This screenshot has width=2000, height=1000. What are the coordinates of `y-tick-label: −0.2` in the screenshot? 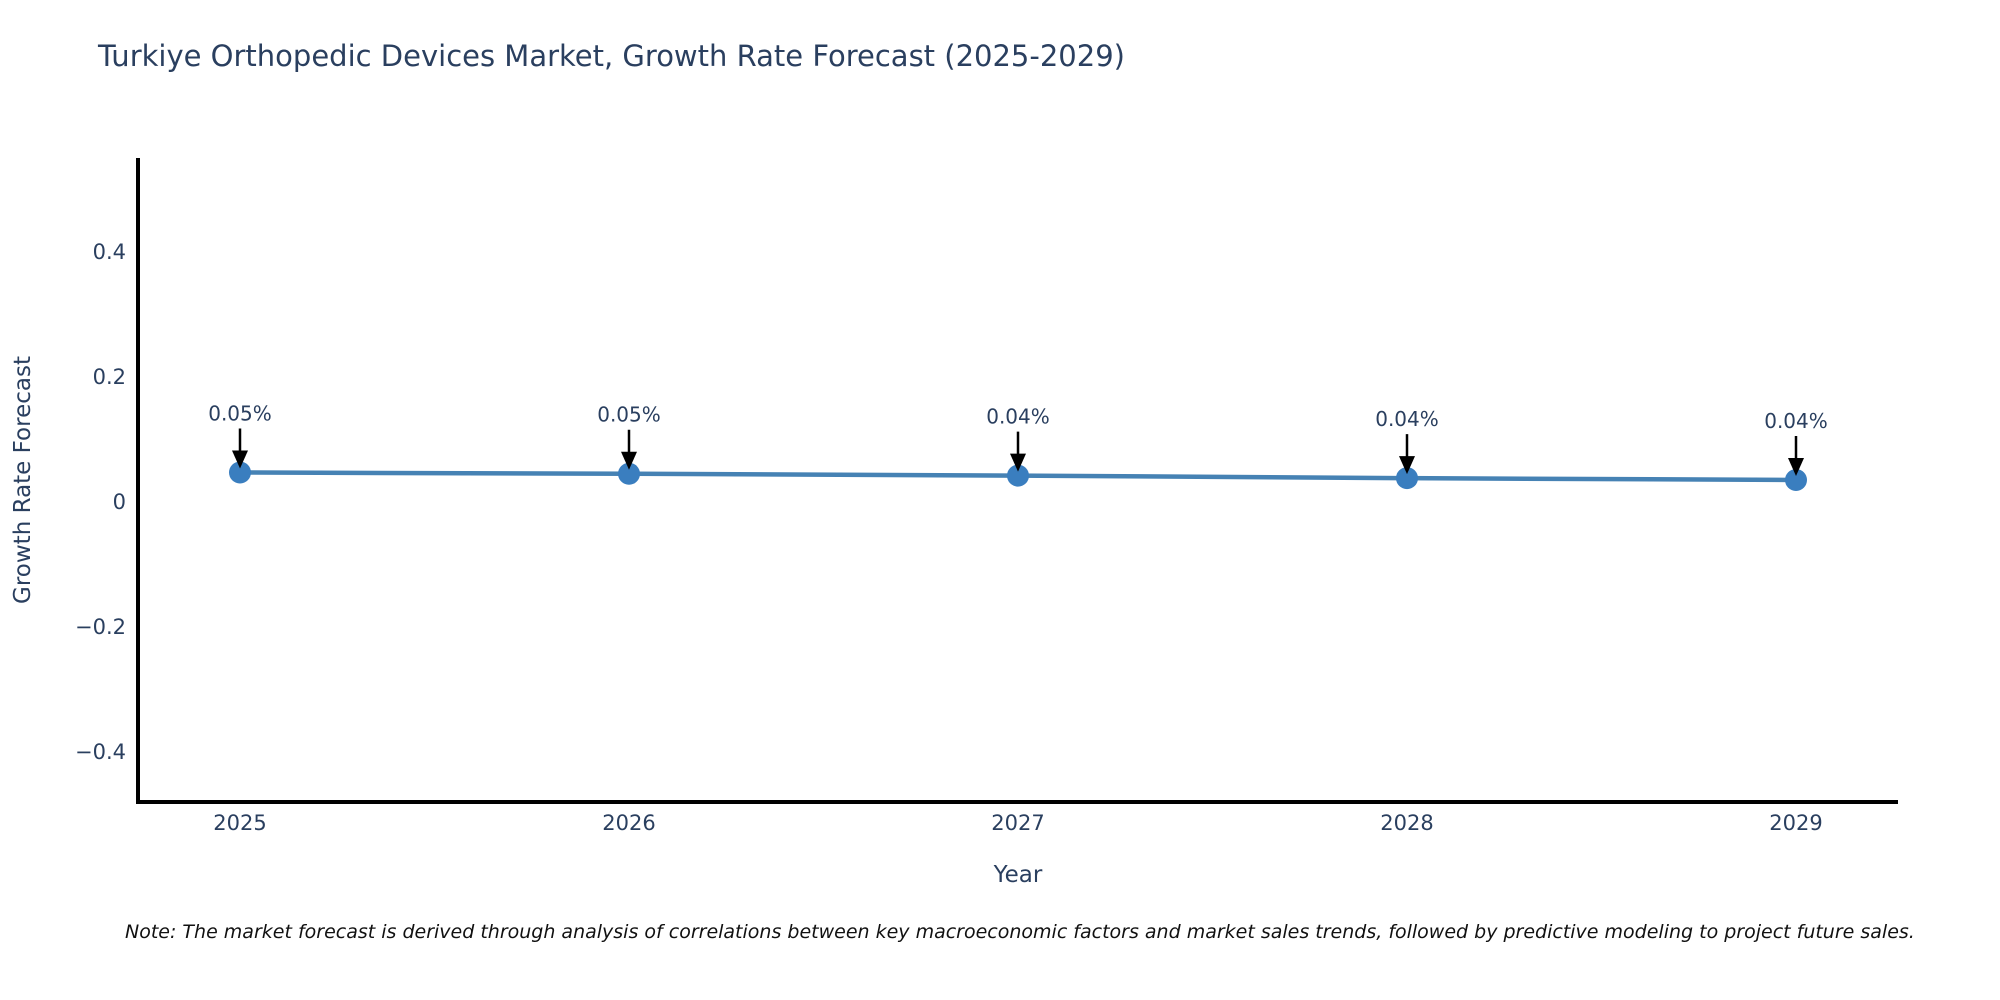 It's located at (100, 627).